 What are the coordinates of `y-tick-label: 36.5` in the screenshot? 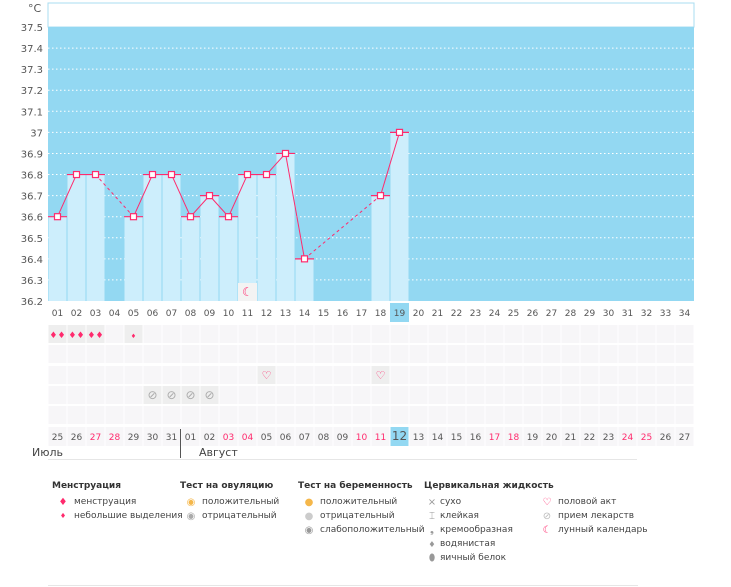 It's located at (32, 239).